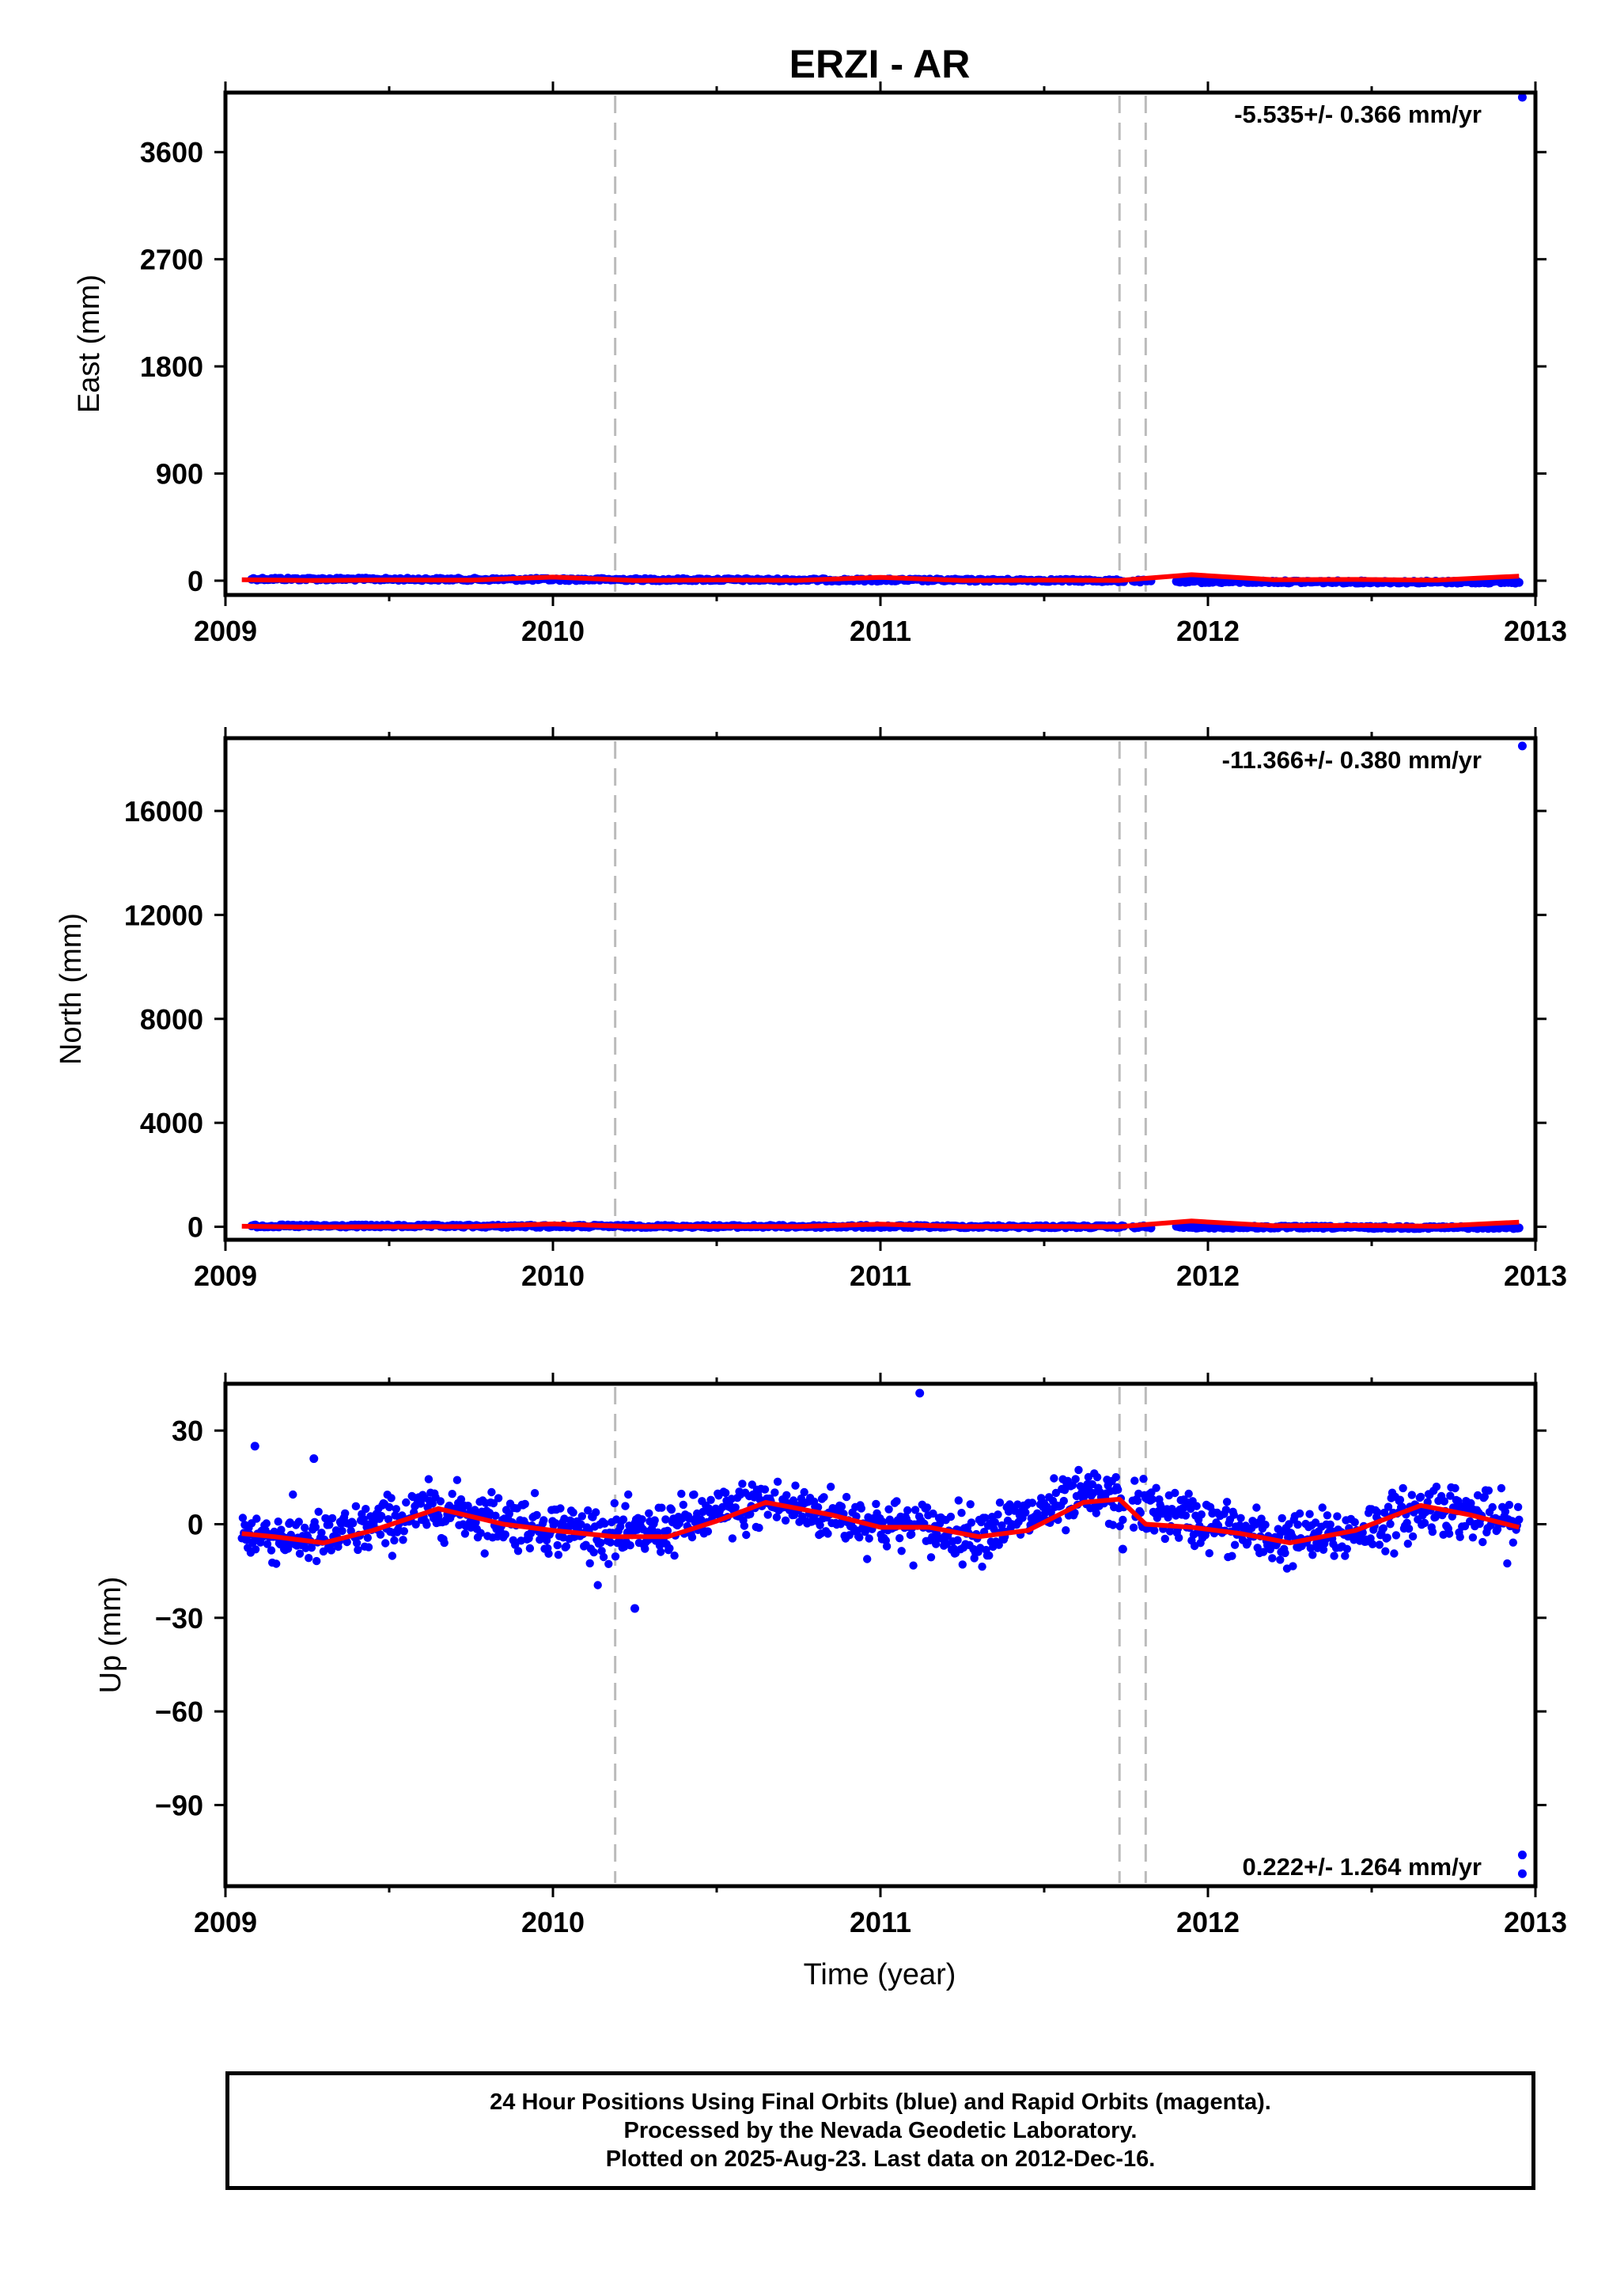 The width and height of the screenshot is (1609, 2296). I want to click on y-tick-label: 2700, so click(172, 260).